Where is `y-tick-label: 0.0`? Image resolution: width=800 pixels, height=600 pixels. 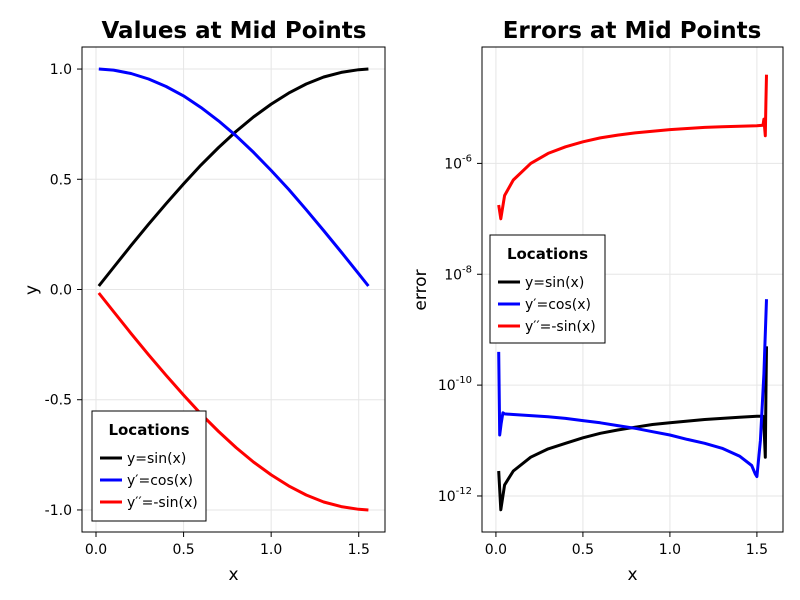
y-tick-label: 0.0 is located at coordinates (61, 291).